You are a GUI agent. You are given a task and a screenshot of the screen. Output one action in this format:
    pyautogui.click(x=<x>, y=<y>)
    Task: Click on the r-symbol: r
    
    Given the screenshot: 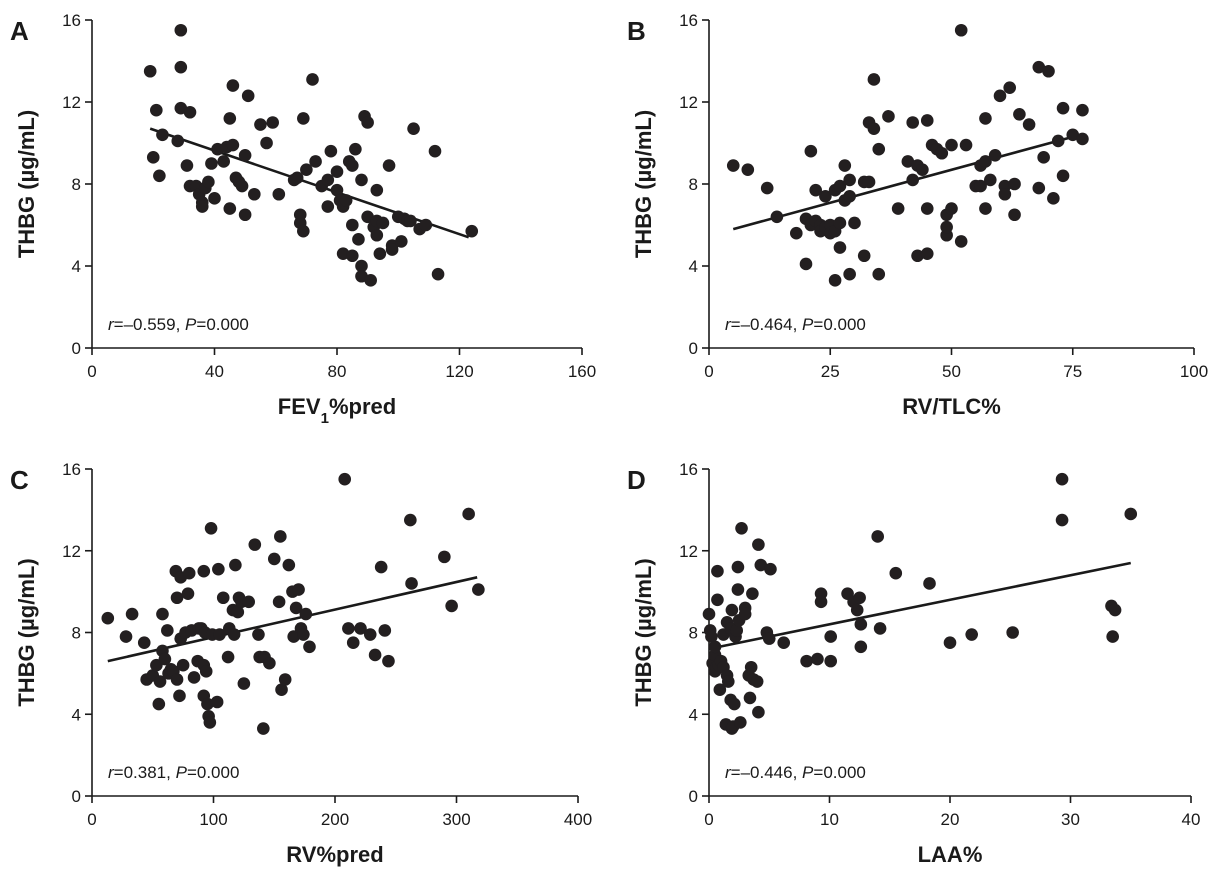 What is the action you would take?
    pyautogui.click(x=111, y=324)
    